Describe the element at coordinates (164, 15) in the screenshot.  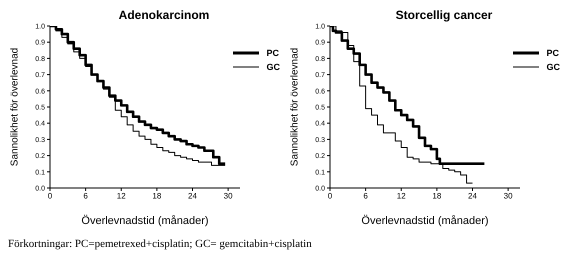
I see `chart-title: Adenokarcinom` at that location.